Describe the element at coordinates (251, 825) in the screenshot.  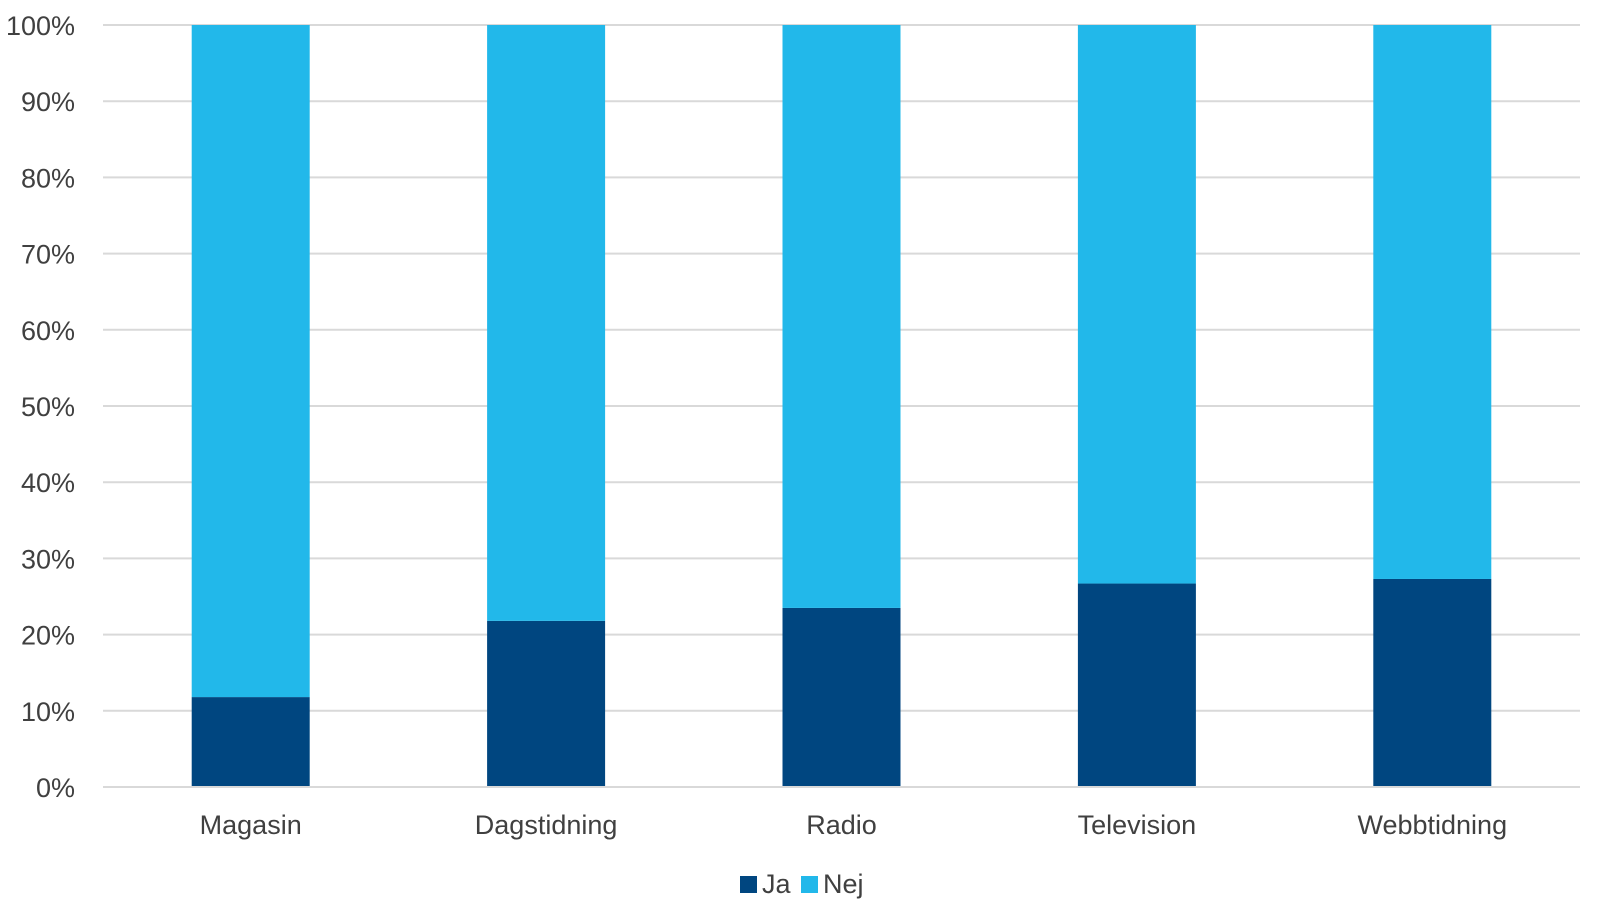
I see `x-category-label: Magasin` at that location.